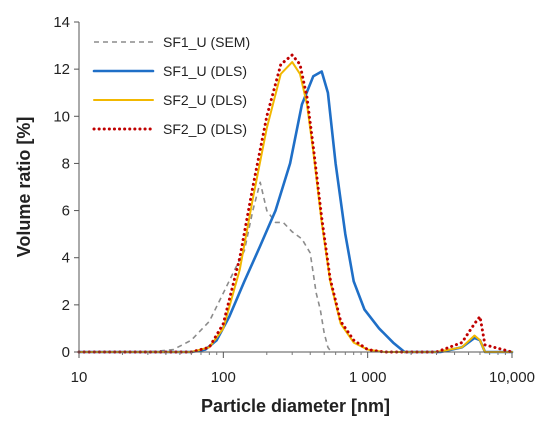  What do you see at coordinates (512, 377) in the screenshot?
I see `x-tick-label: 10,000` at bounding box center [512, 377].